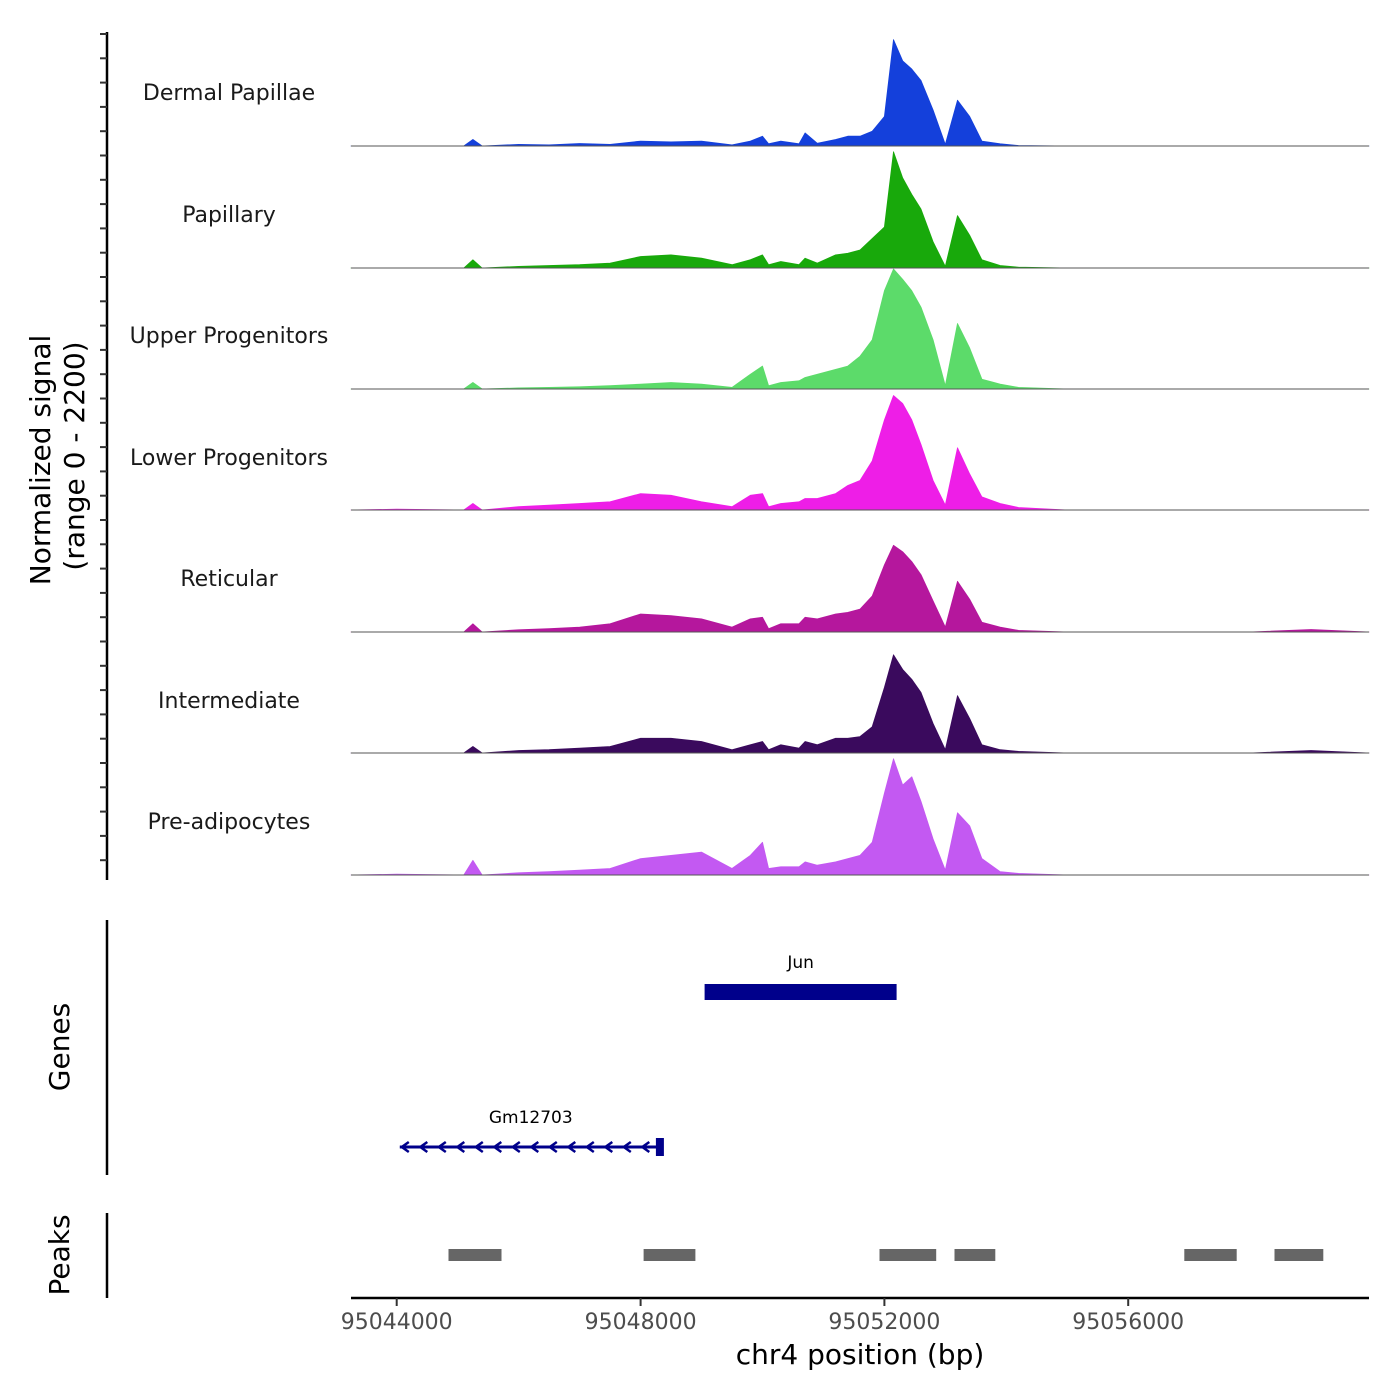 The width and height of the screenshot is (1400, 1400). What do you see at coordinates (531, 1132) in the screenshot?
I see `gene-model: Gm12703` at bounding box center [531, 1132].